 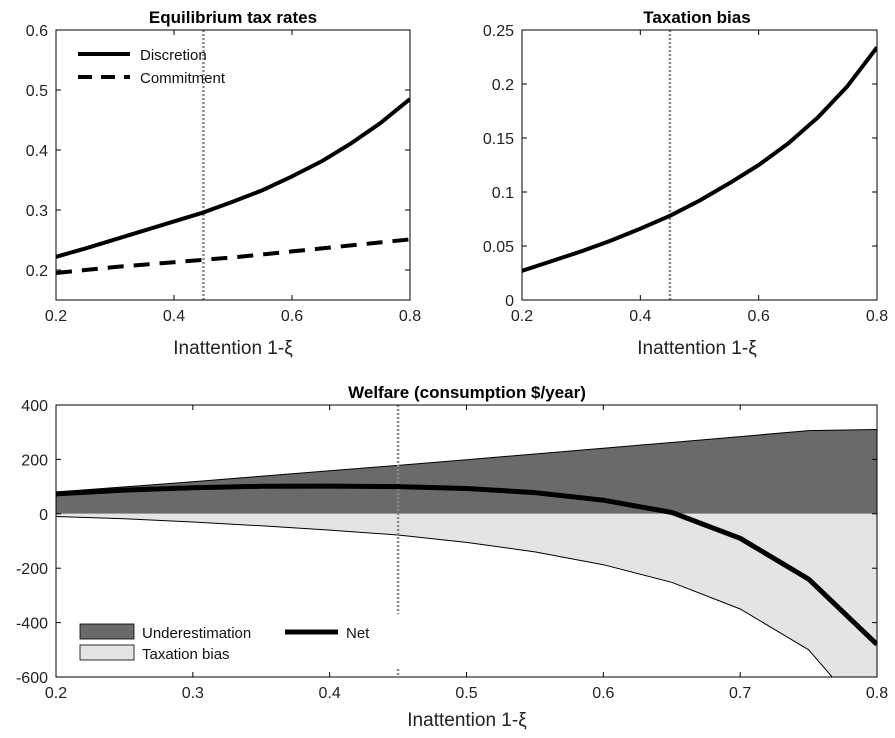 What do you see at coordinates (37, 151) in the screenshot?
I see `y-tick-label: 0.4` at bounding box center [37, 151].